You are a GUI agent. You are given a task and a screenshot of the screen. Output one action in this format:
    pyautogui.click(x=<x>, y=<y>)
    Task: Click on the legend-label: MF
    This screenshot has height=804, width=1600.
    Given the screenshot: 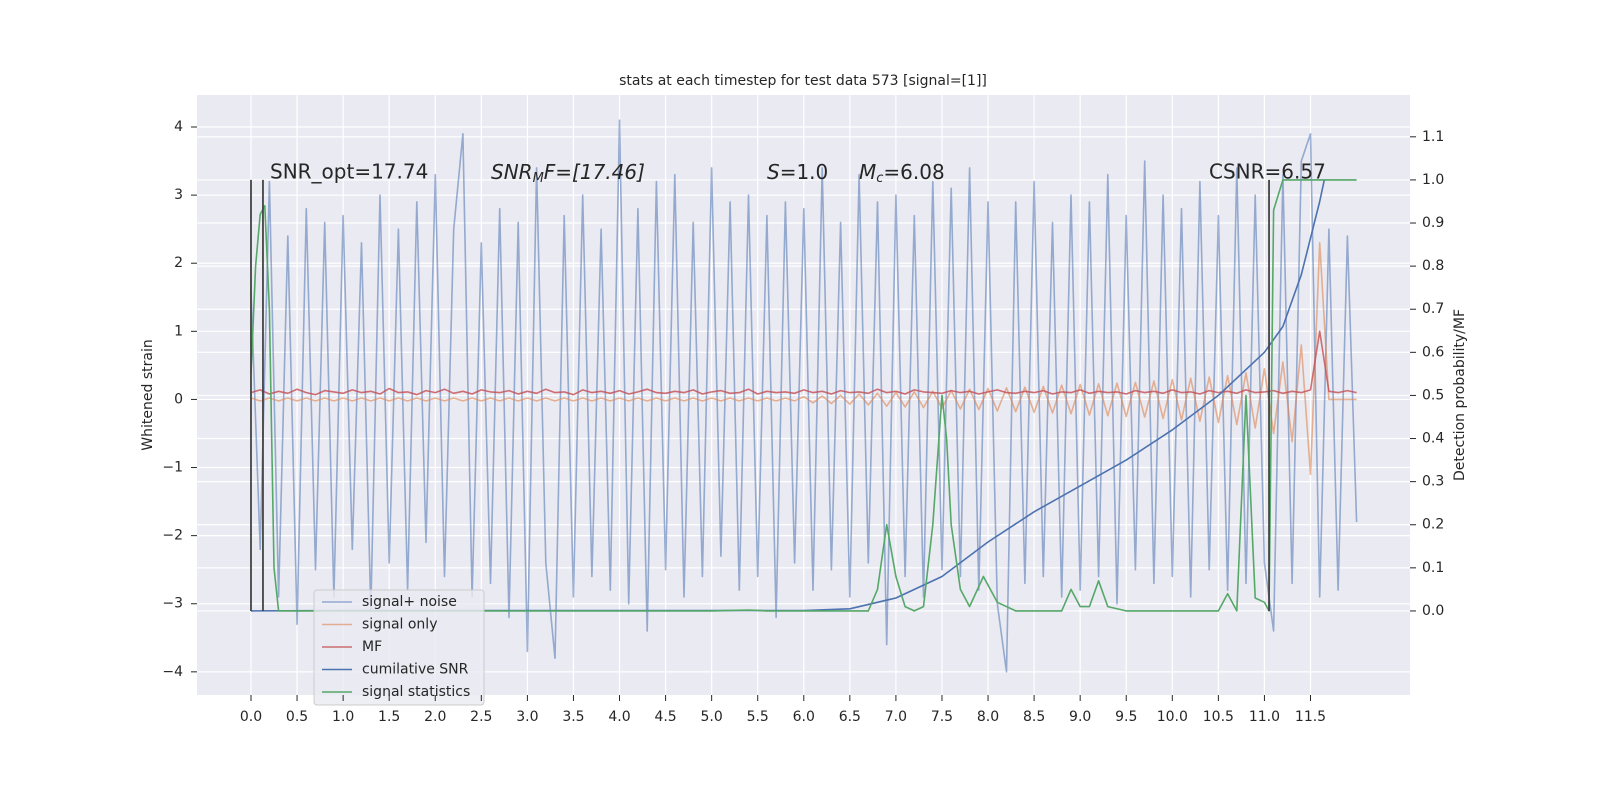 What is the action you would take?
    pyautogui.click(x=372, y=647)
    